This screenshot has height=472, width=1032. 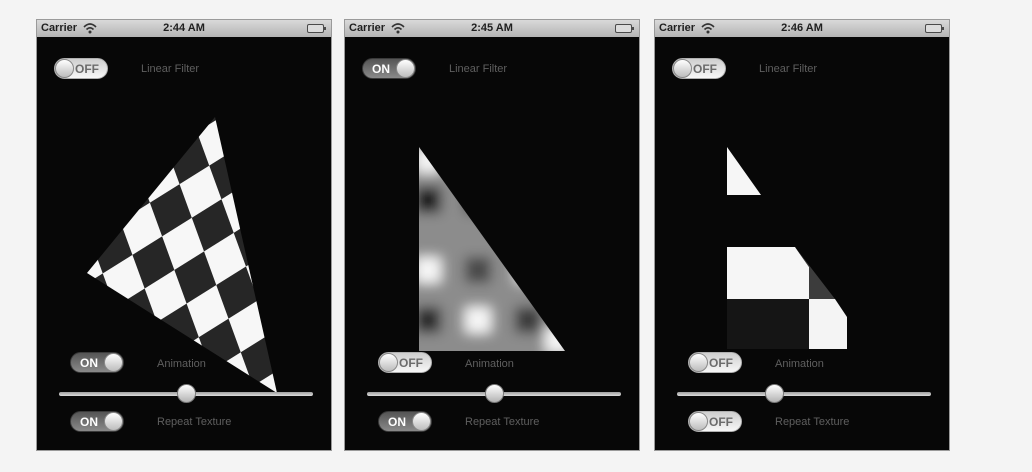 I want to click on status-bar: Carrier 2:45 AM, so click(x=492, y=29).